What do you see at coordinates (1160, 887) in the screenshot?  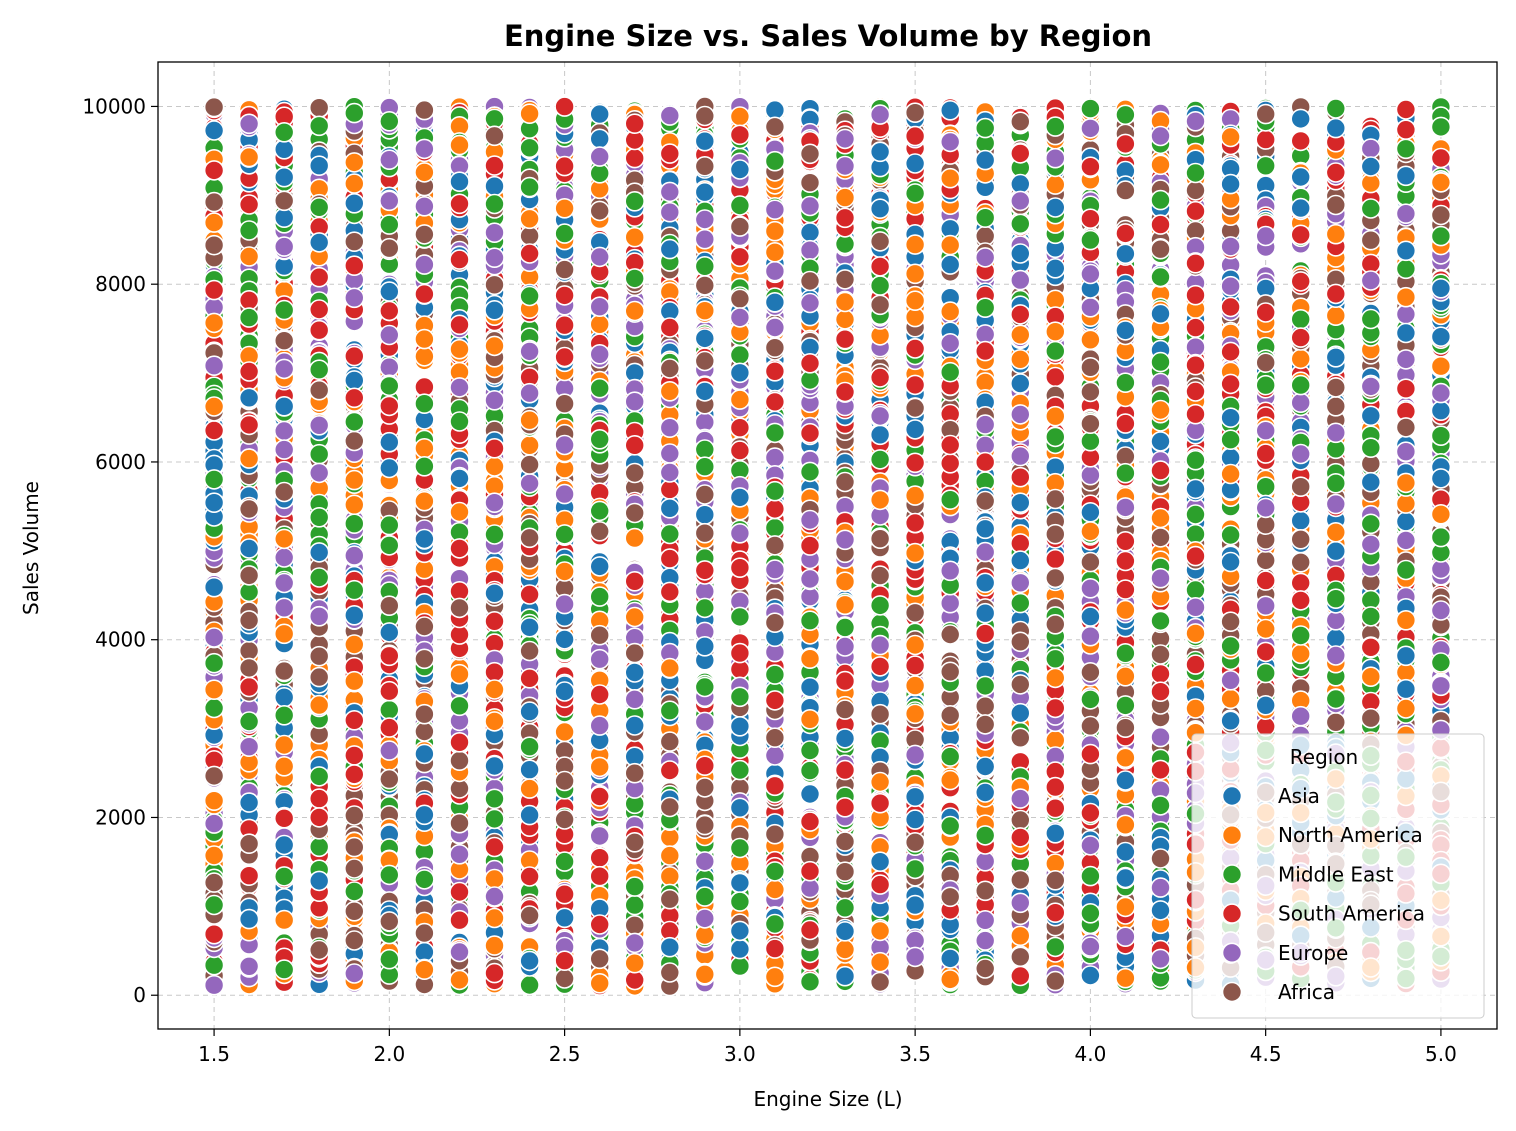 I see `data-point-europe` at bounding box center [1160, 887].